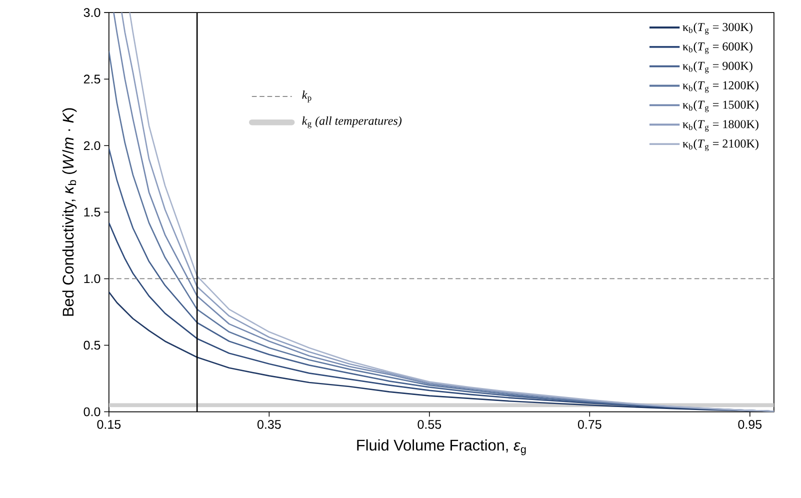  Describe the element at coordinates (92, 345) in the screenshot. I see `y-tick-label: 0.5` at that location.